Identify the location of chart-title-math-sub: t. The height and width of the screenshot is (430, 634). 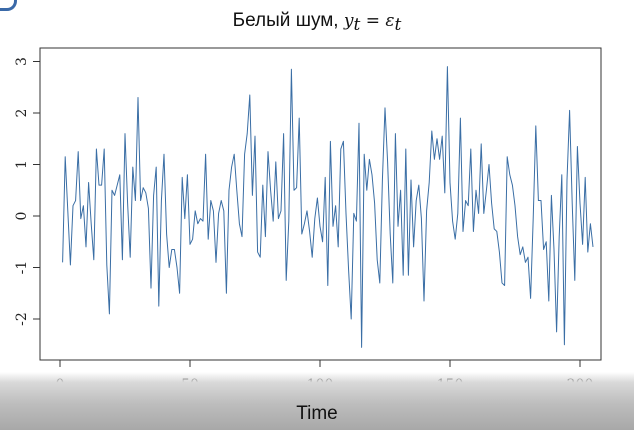
(356, 25).